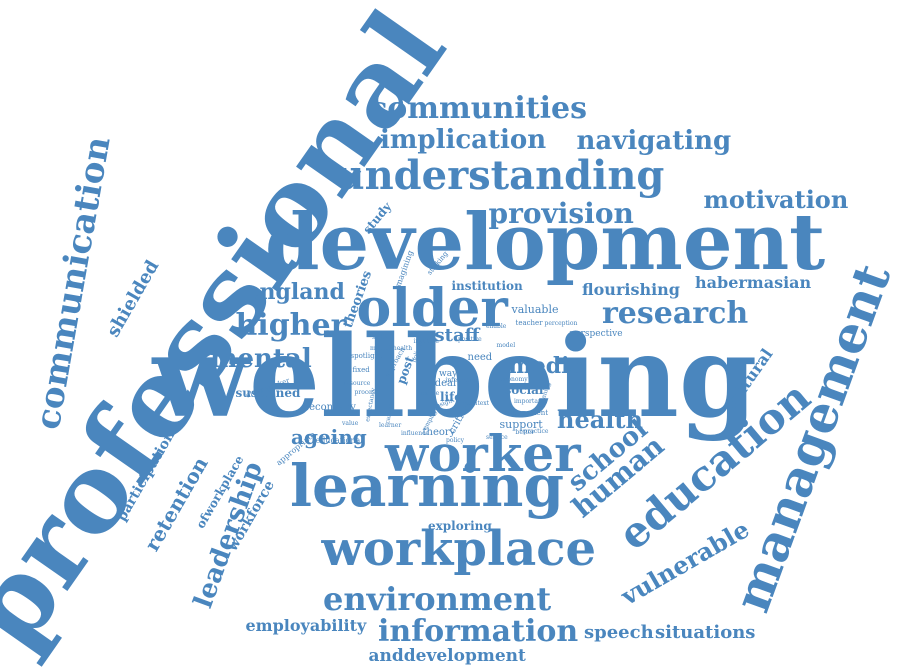  What do you see at coordinates (546, 366) in the screenshot?
I see `word-media: media` at bounding box center [546, 366].